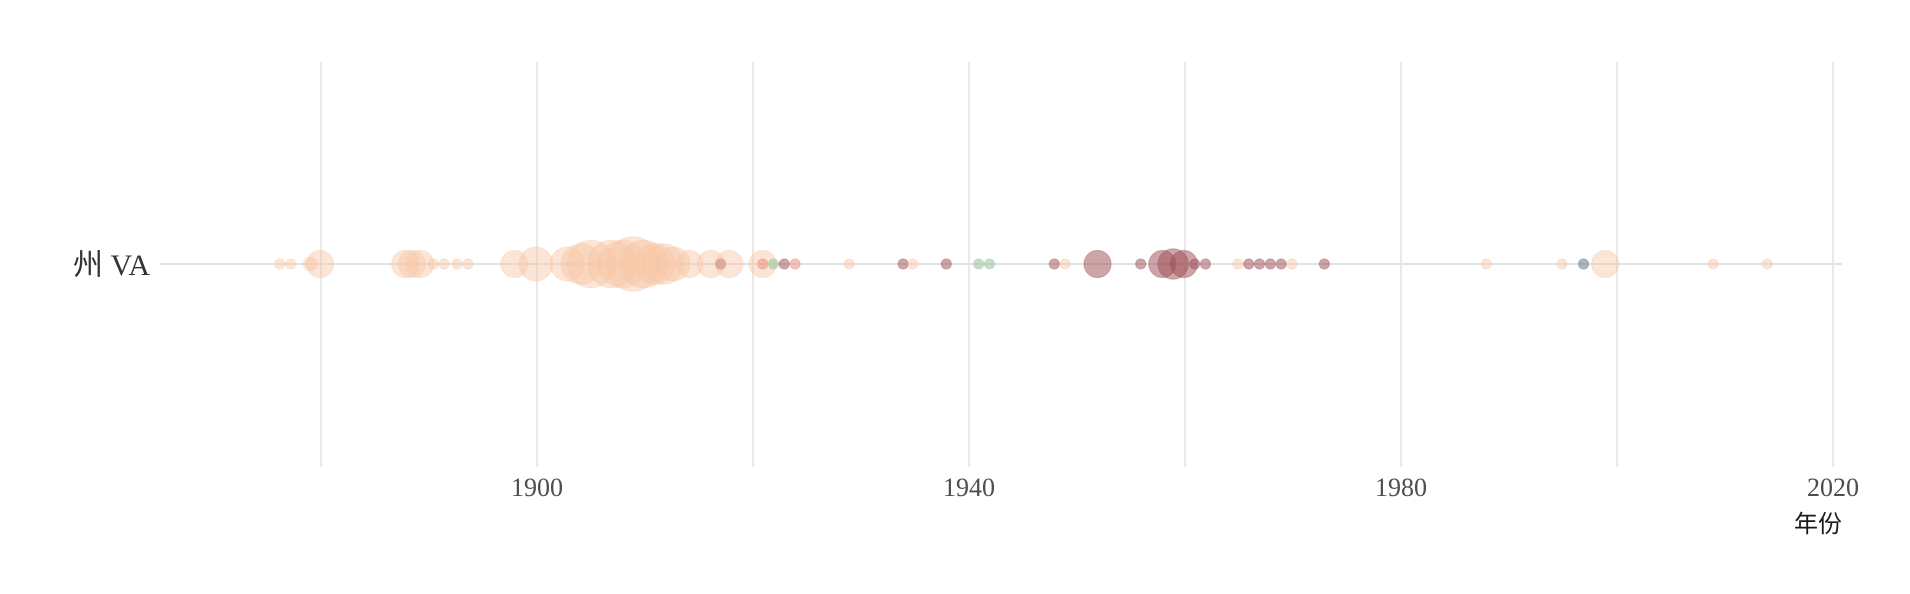  Describe the element at coordinates (969, 487) in the screenshot. I see `x-tick-label: 1940` at that location.